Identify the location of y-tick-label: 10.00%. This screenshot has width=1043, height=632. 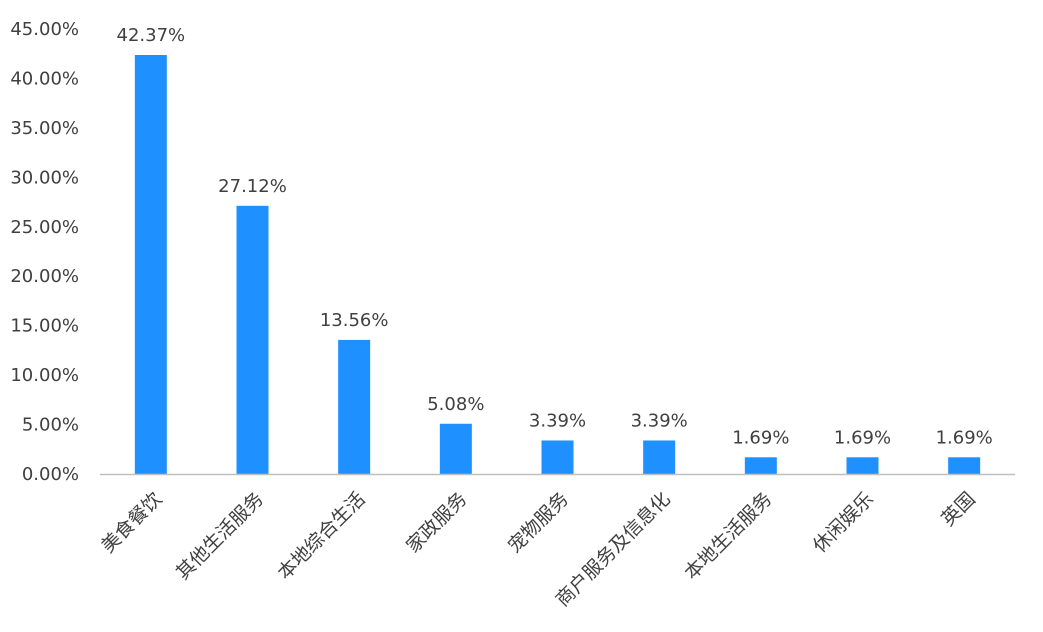
(44, 375).